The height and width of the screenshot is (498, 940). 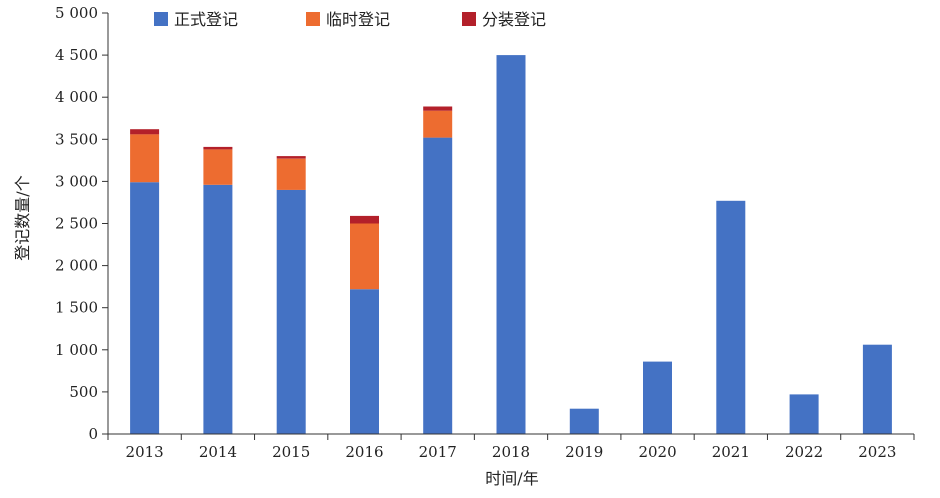 I want to click on x-tick-label: 2018, so click(x=511, y=452).